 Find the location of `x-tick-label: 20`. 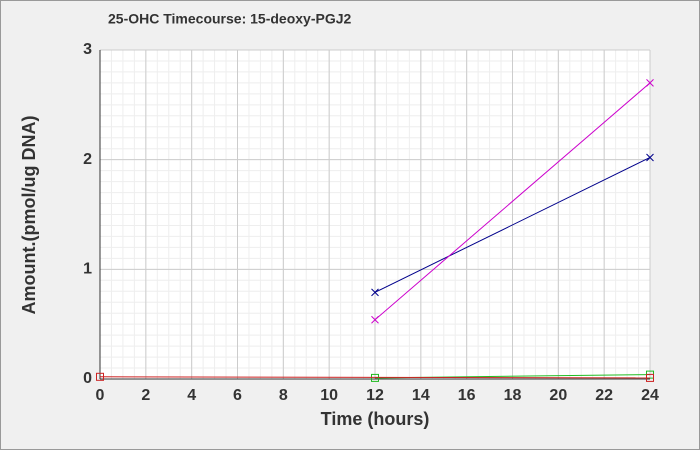

x-tick-label: 20 is located at coordinates (558, 395).